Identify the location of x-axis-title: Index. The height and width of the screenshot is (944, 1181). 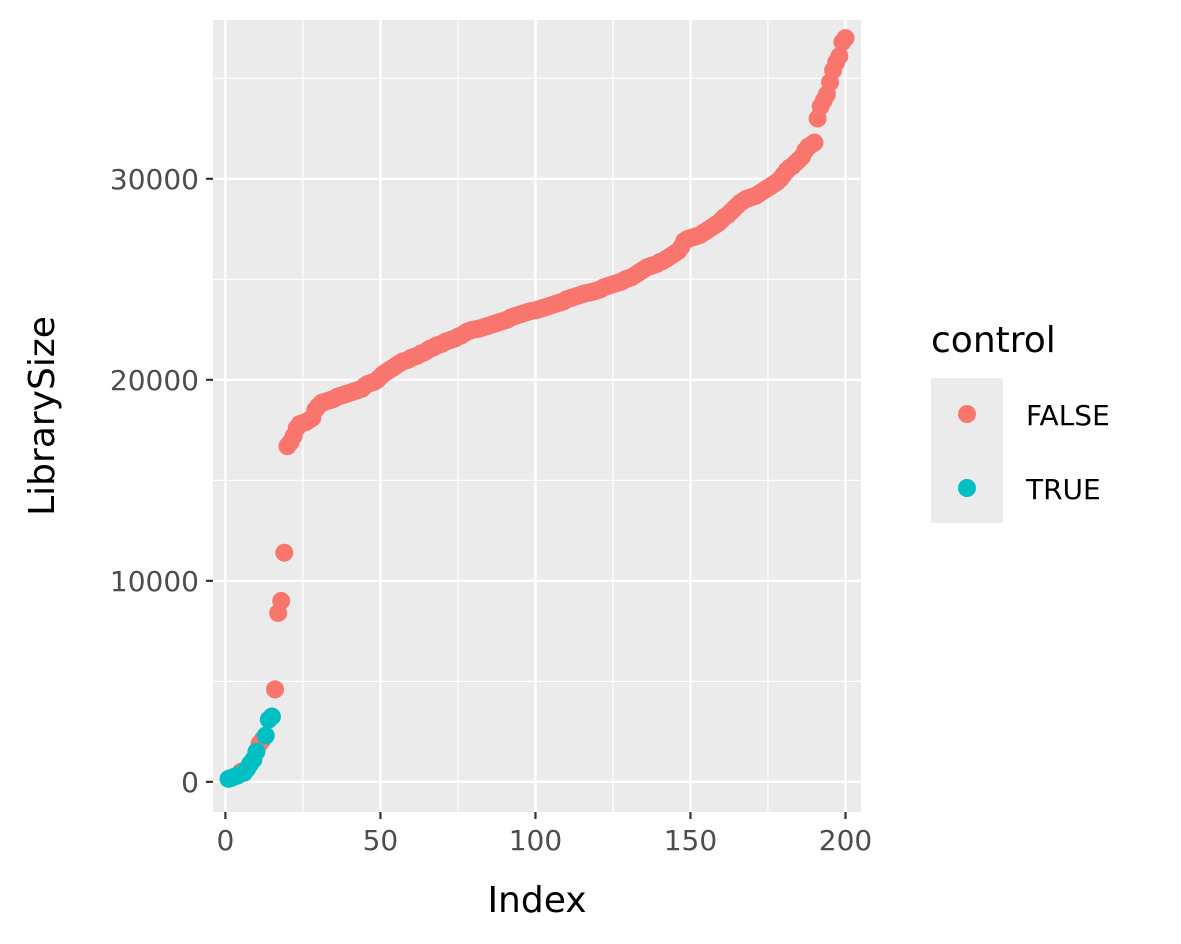
(536, 900).